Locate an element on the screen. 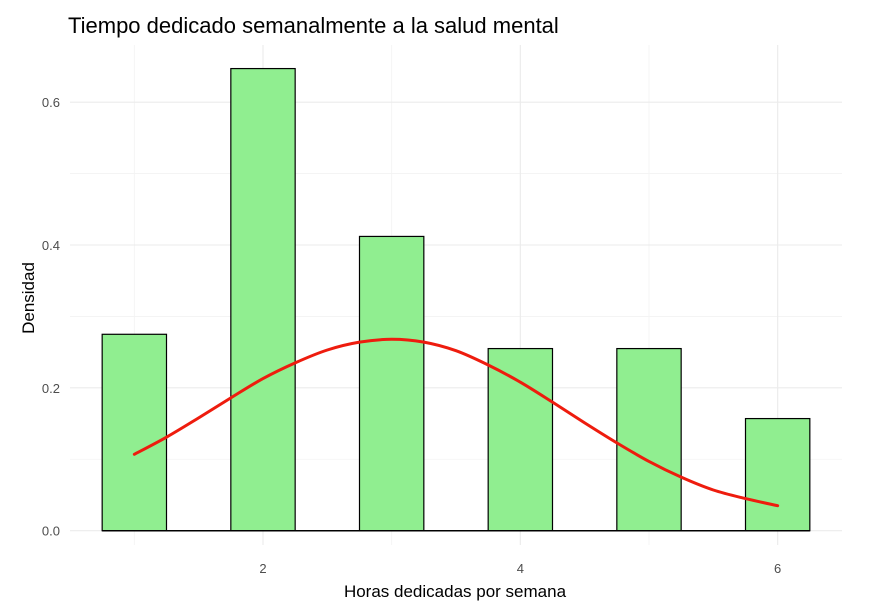 This screenshot has width=895, height=611. y-tick-label: 0.0 is located at coordinates (51, 531).